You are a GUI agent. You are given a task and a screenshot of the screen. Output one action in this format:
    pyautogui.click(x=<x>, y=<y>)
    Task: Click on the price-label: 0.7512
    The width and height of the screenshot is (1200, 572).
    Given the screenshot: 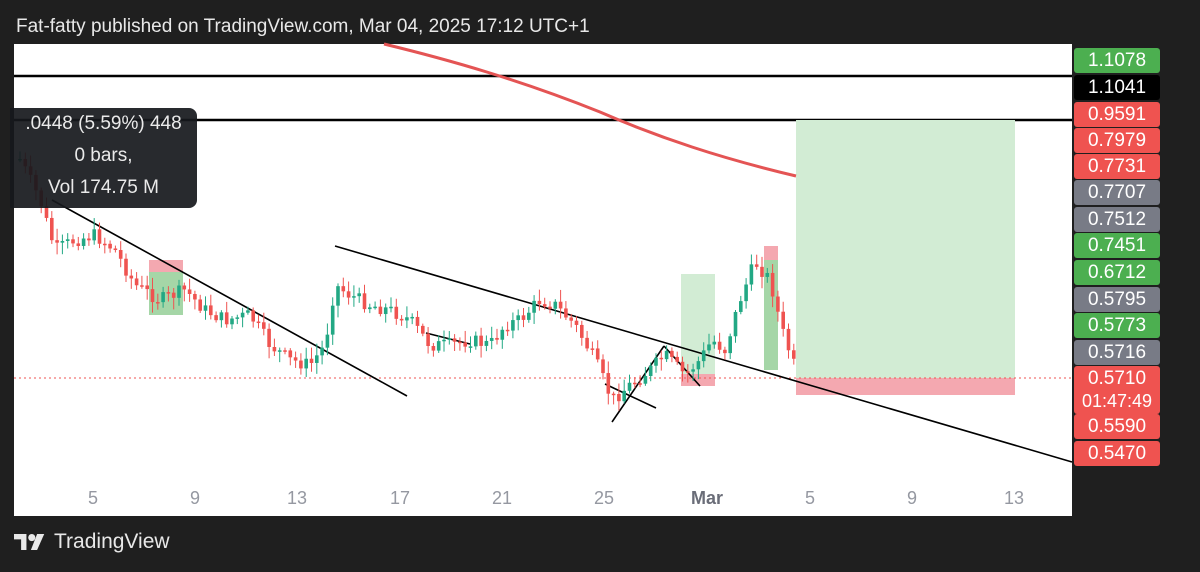 What is the action you would take?
    pyautogui.click(x=1117, y=219)
    